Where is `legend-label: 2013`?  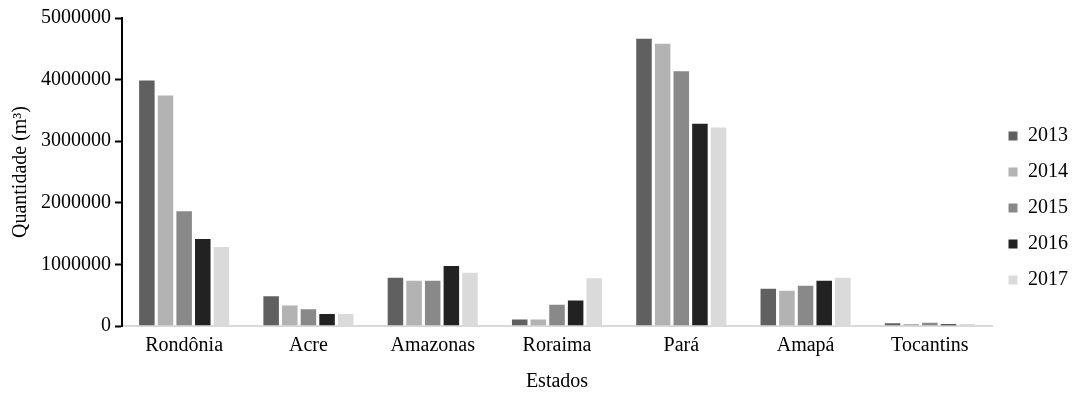
legend-label: 2013 is located at coordinates (1048, 134).